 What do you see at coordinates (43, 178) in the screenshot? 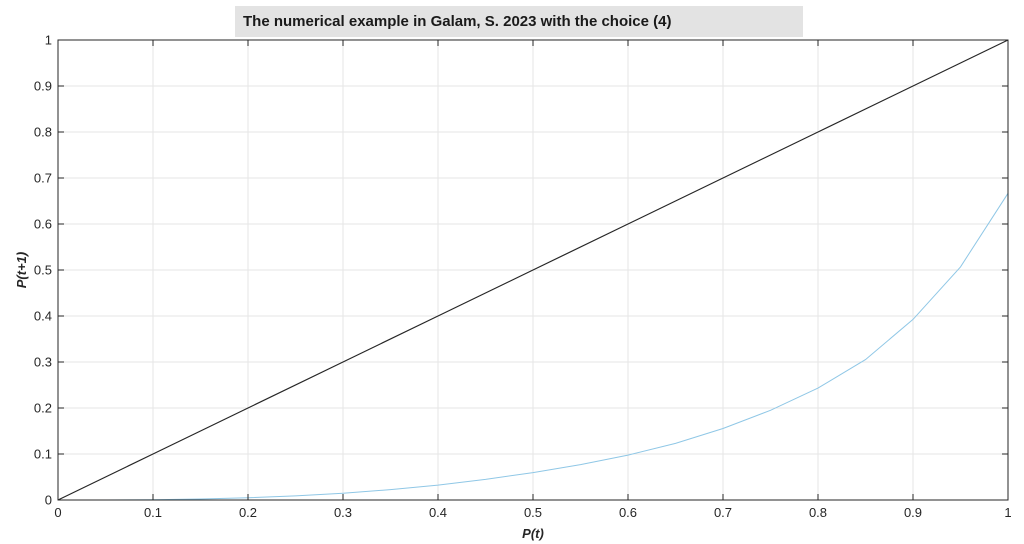
I see `y-tick-label: 0.7` at bounding box center [43, 178].